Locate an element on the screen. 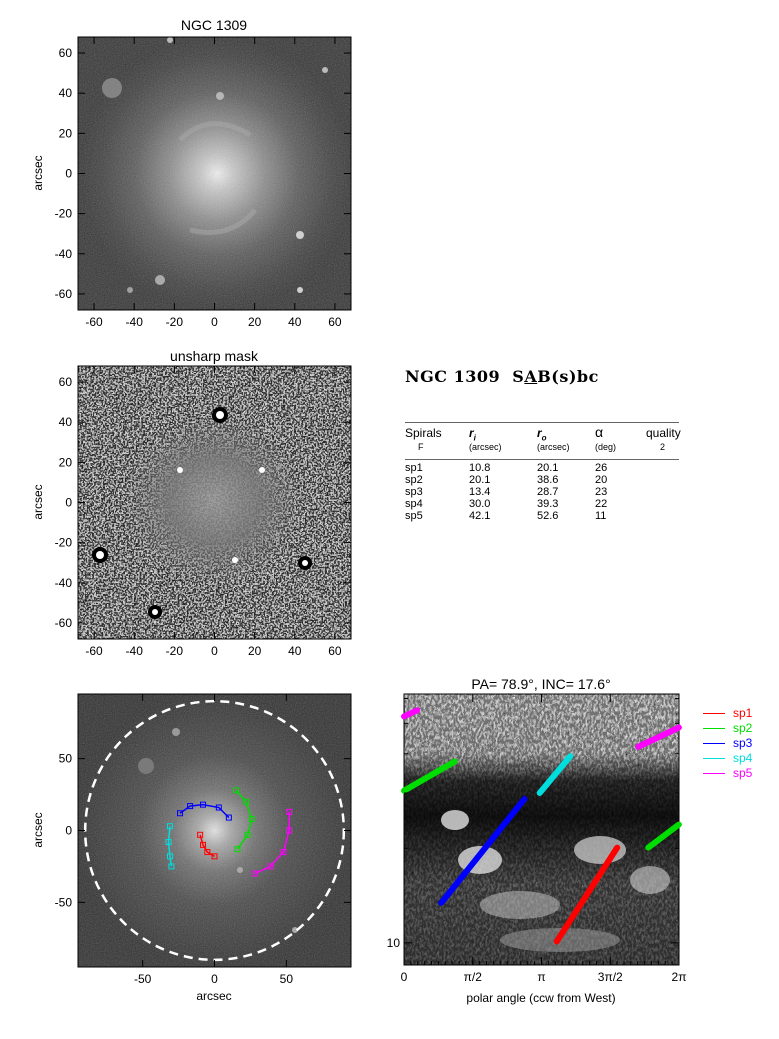 The height and width of the screenshot is (1039, 779). x-tick-label: π/2 is located at coordinates (473, 977).